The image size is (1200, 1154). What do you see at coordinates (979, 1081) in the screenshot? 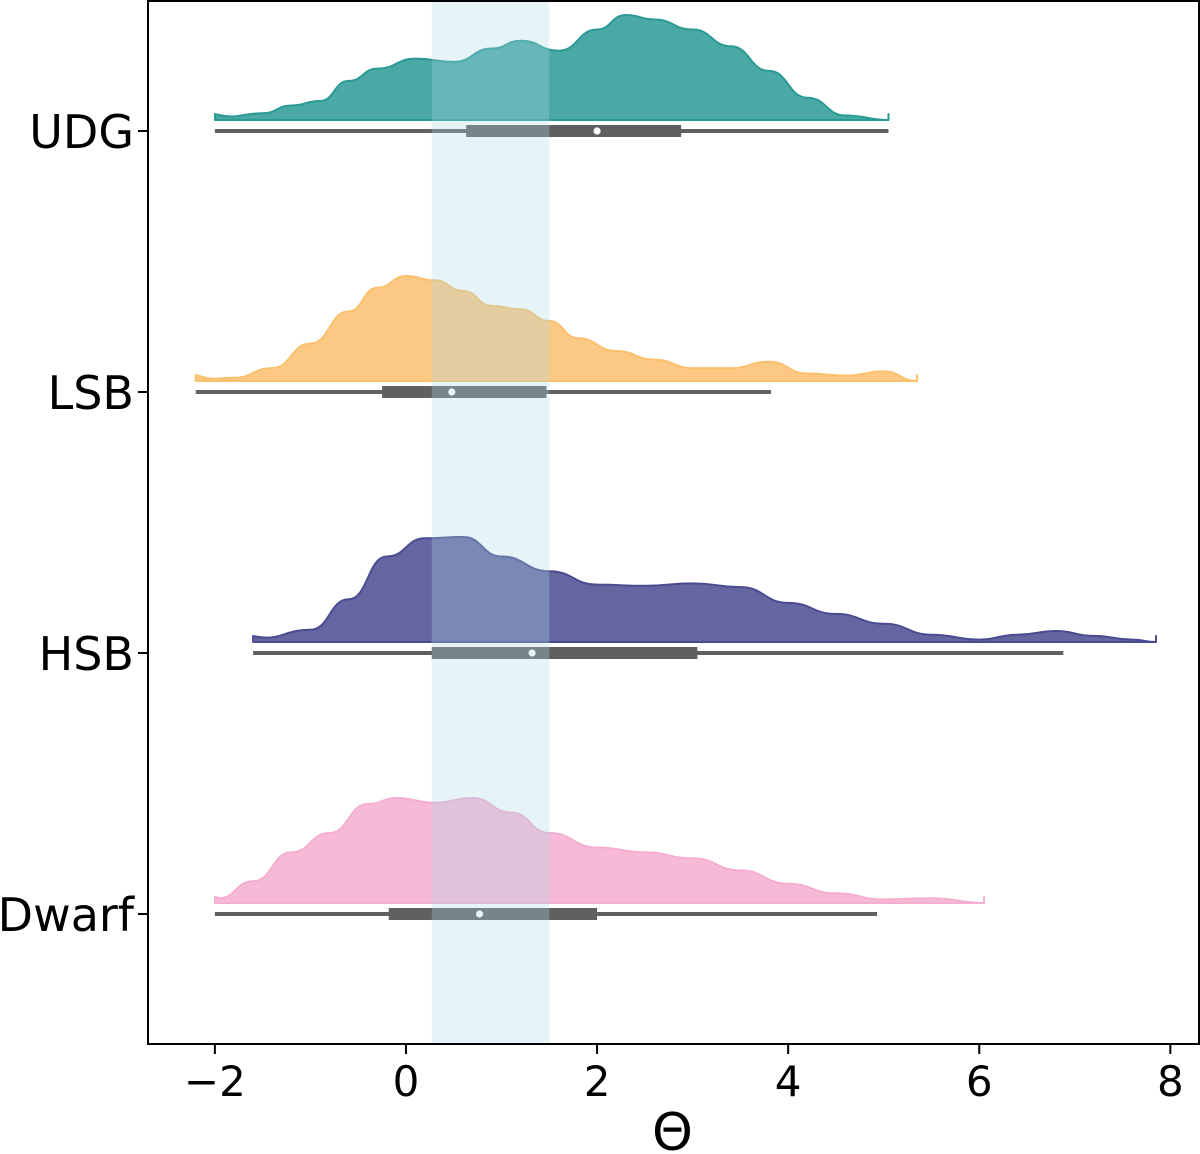
I see `x-tick-label: 6` at bounding box center [979, 1081].